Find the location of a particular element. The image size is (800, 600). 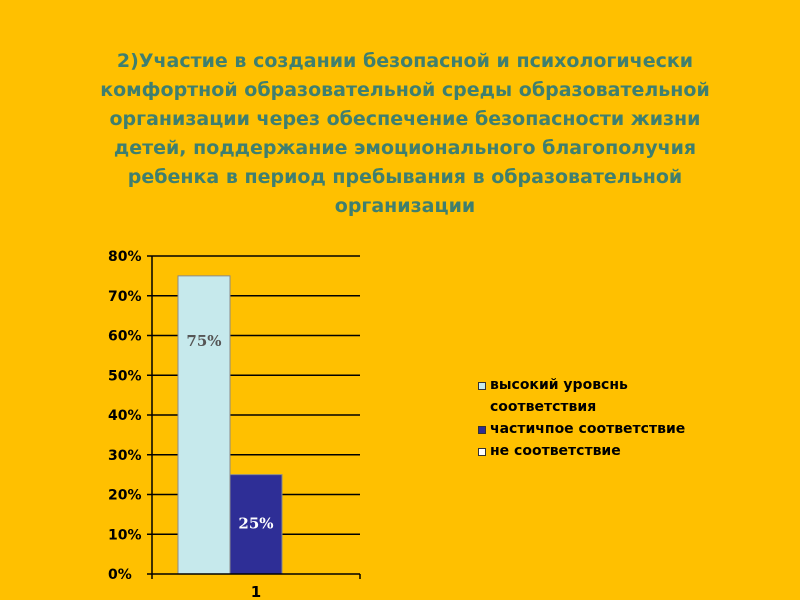

legend-item: частичпое соответствие is located at coordinates (583, 429).